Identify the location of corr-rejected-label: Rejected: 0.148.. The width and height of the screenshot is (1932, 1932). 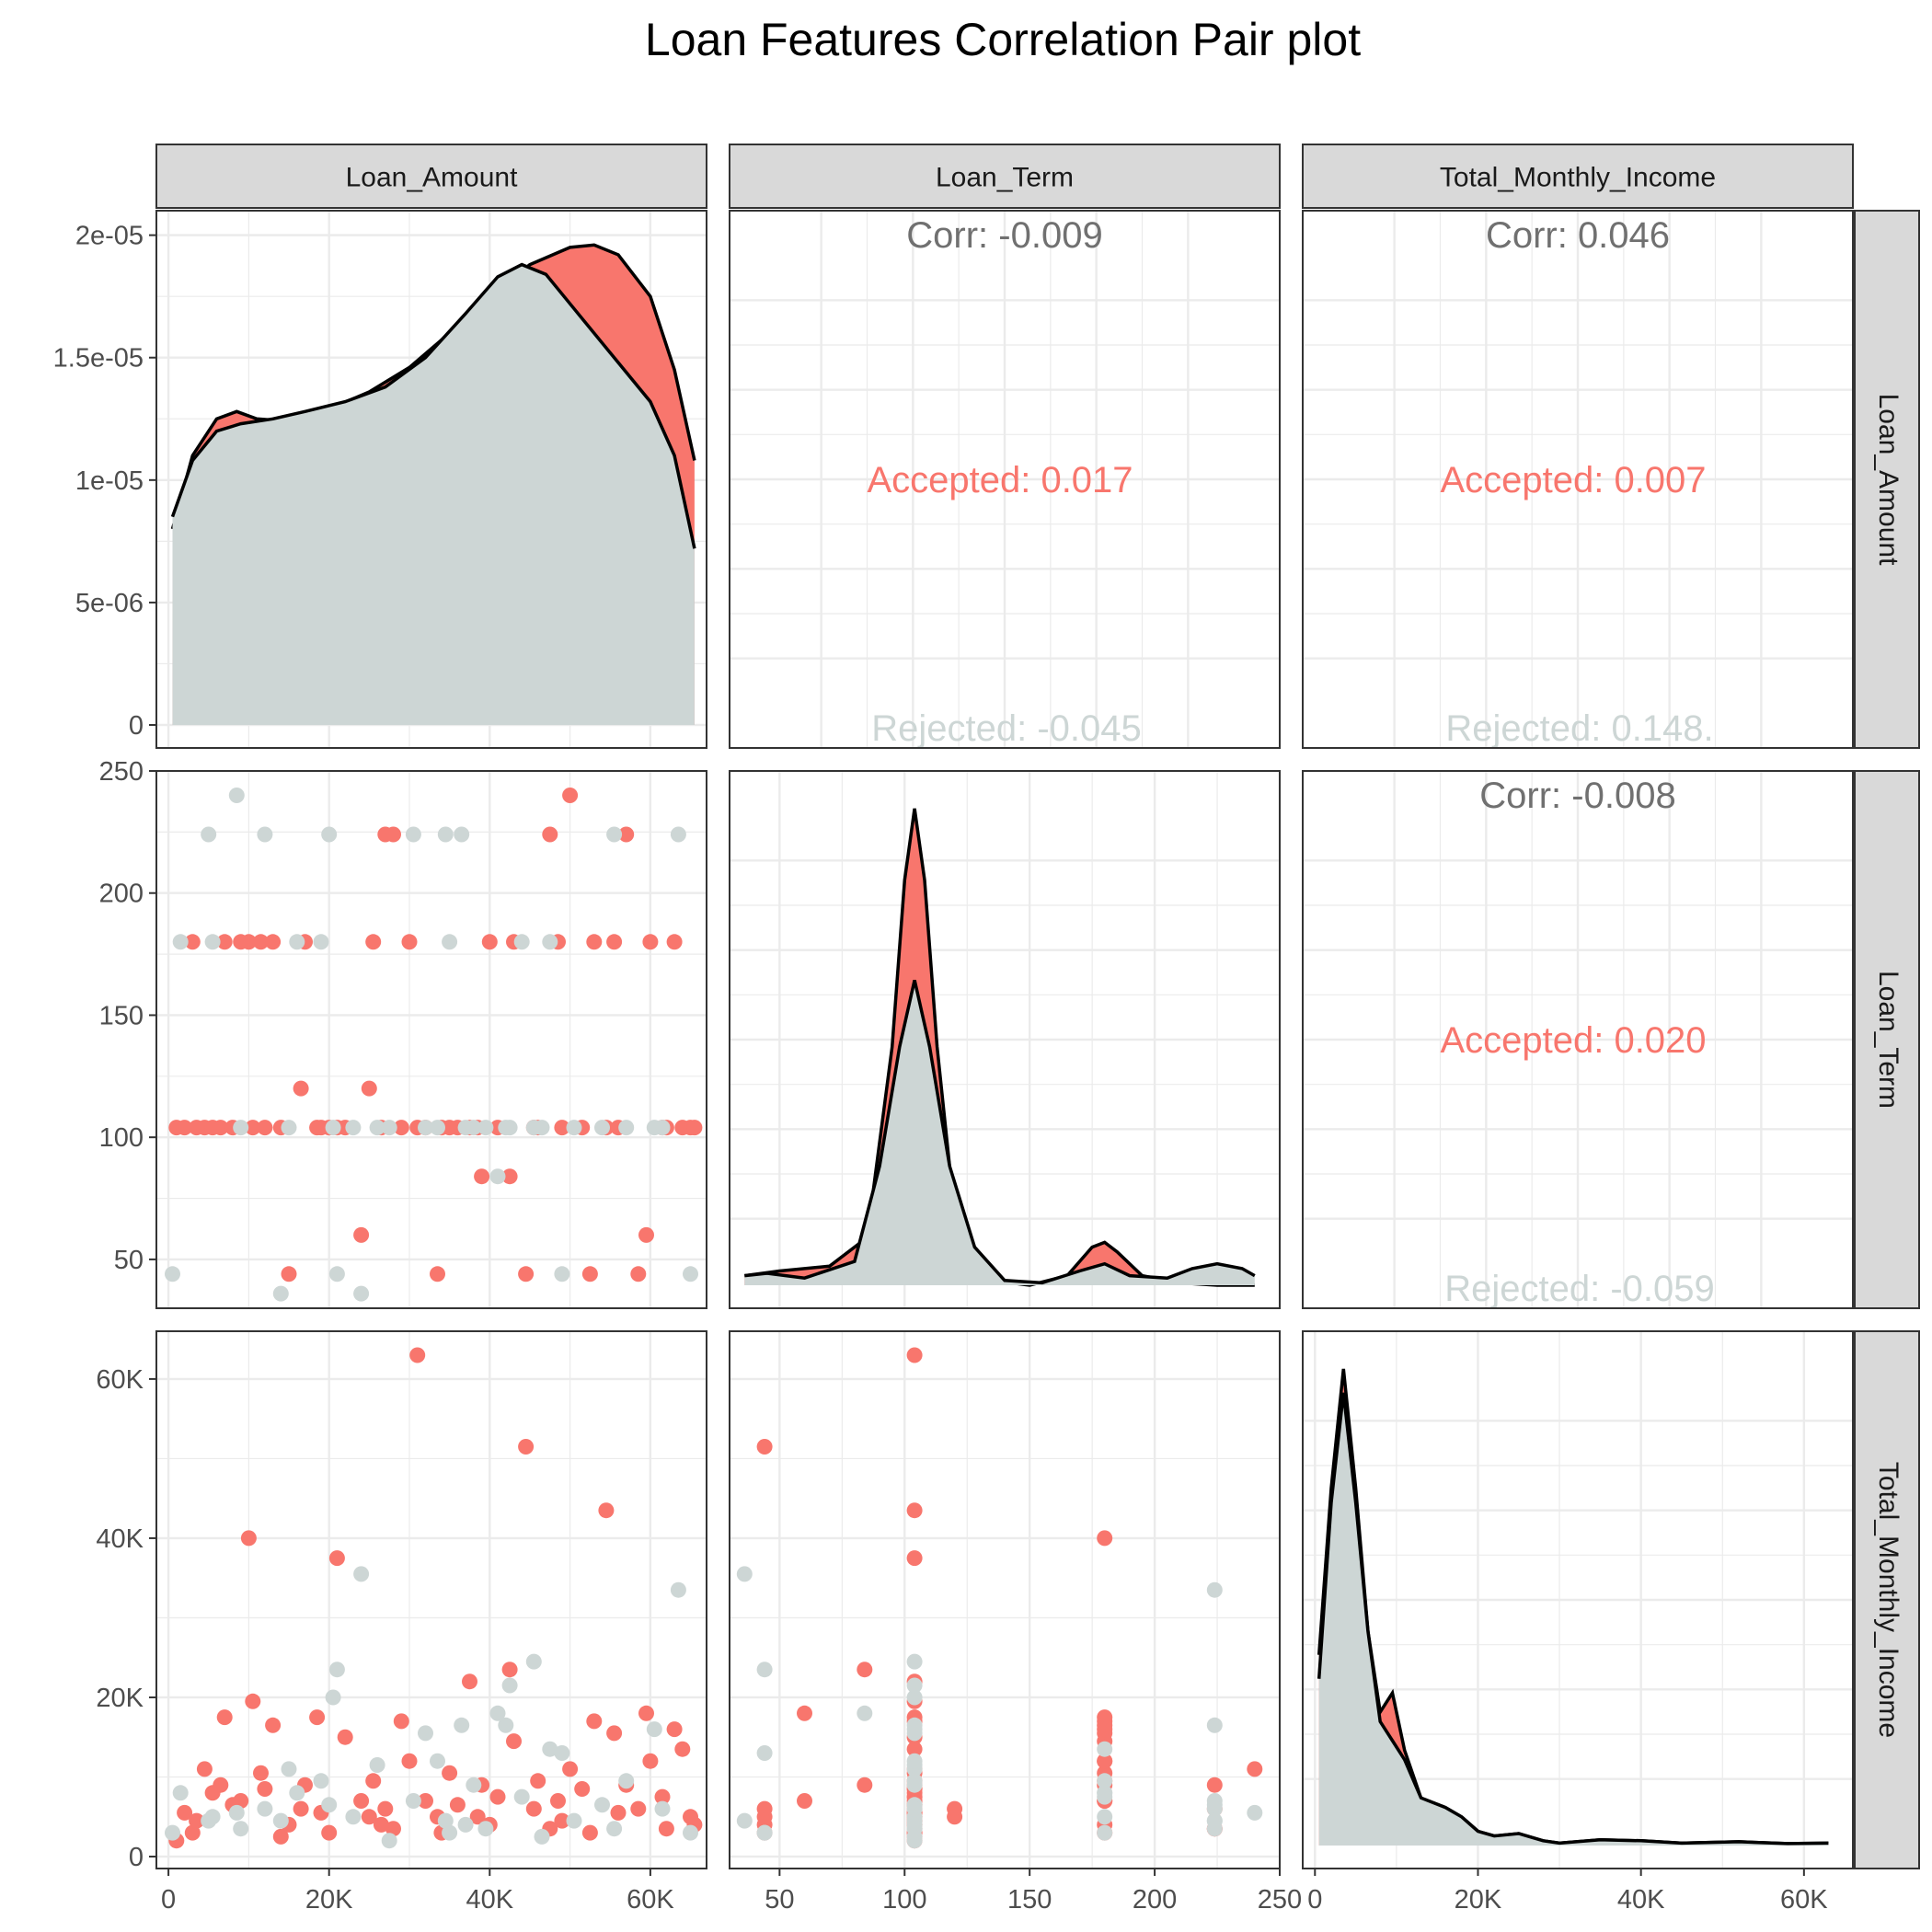
(1579, 728).